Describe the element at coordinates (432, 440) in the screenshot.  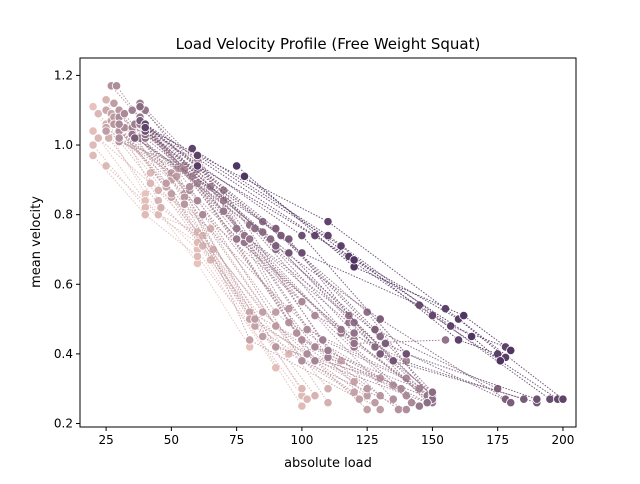
I see `x-tick-label: 150` at that location.